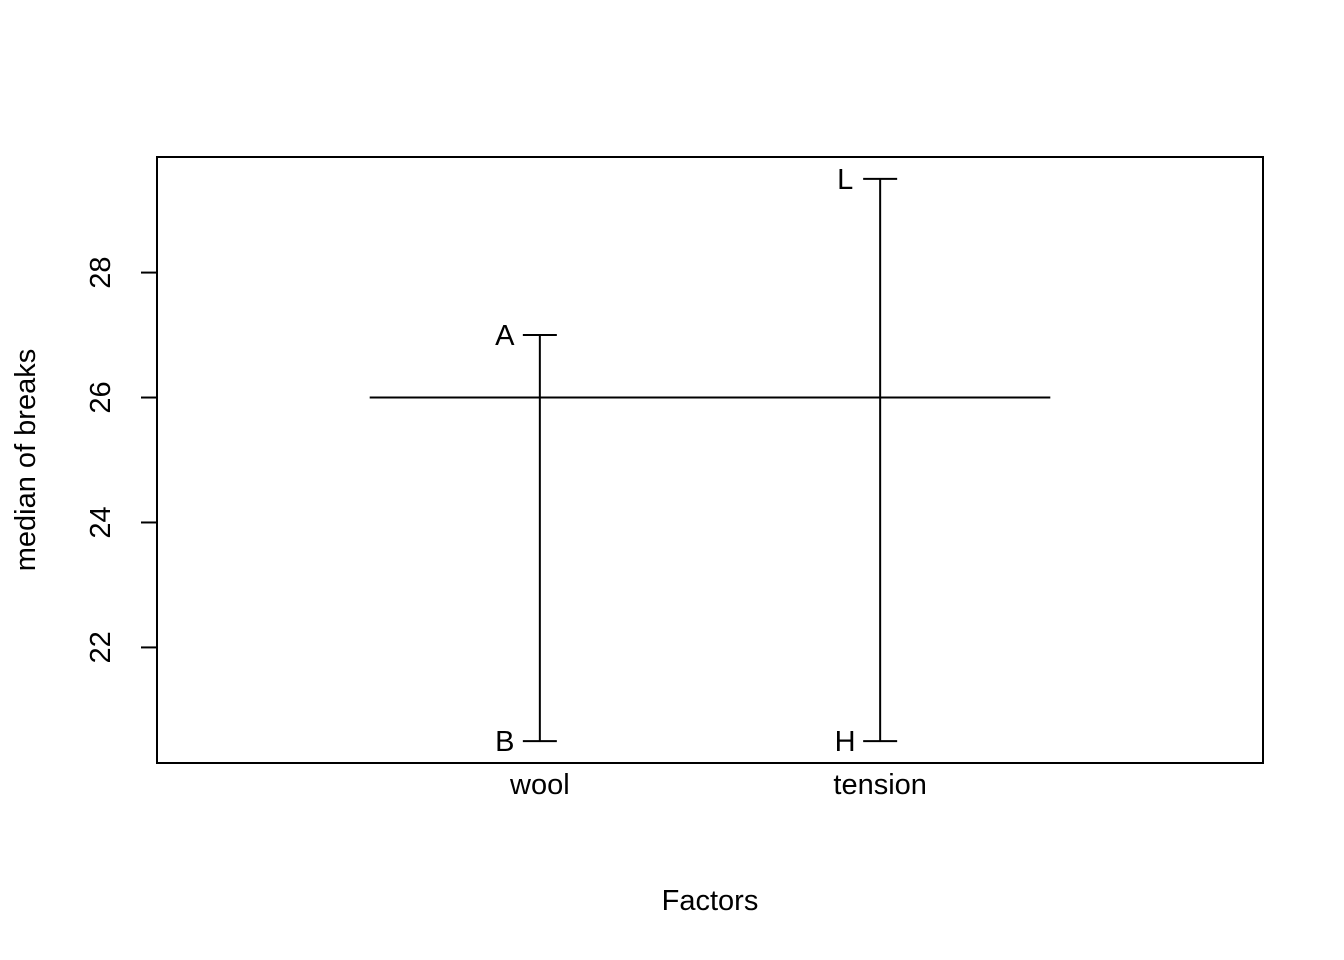  What do you see at coordinates (845, 742) in the screenshot?
I see `level-label: H` at bounding box center [845, 742].